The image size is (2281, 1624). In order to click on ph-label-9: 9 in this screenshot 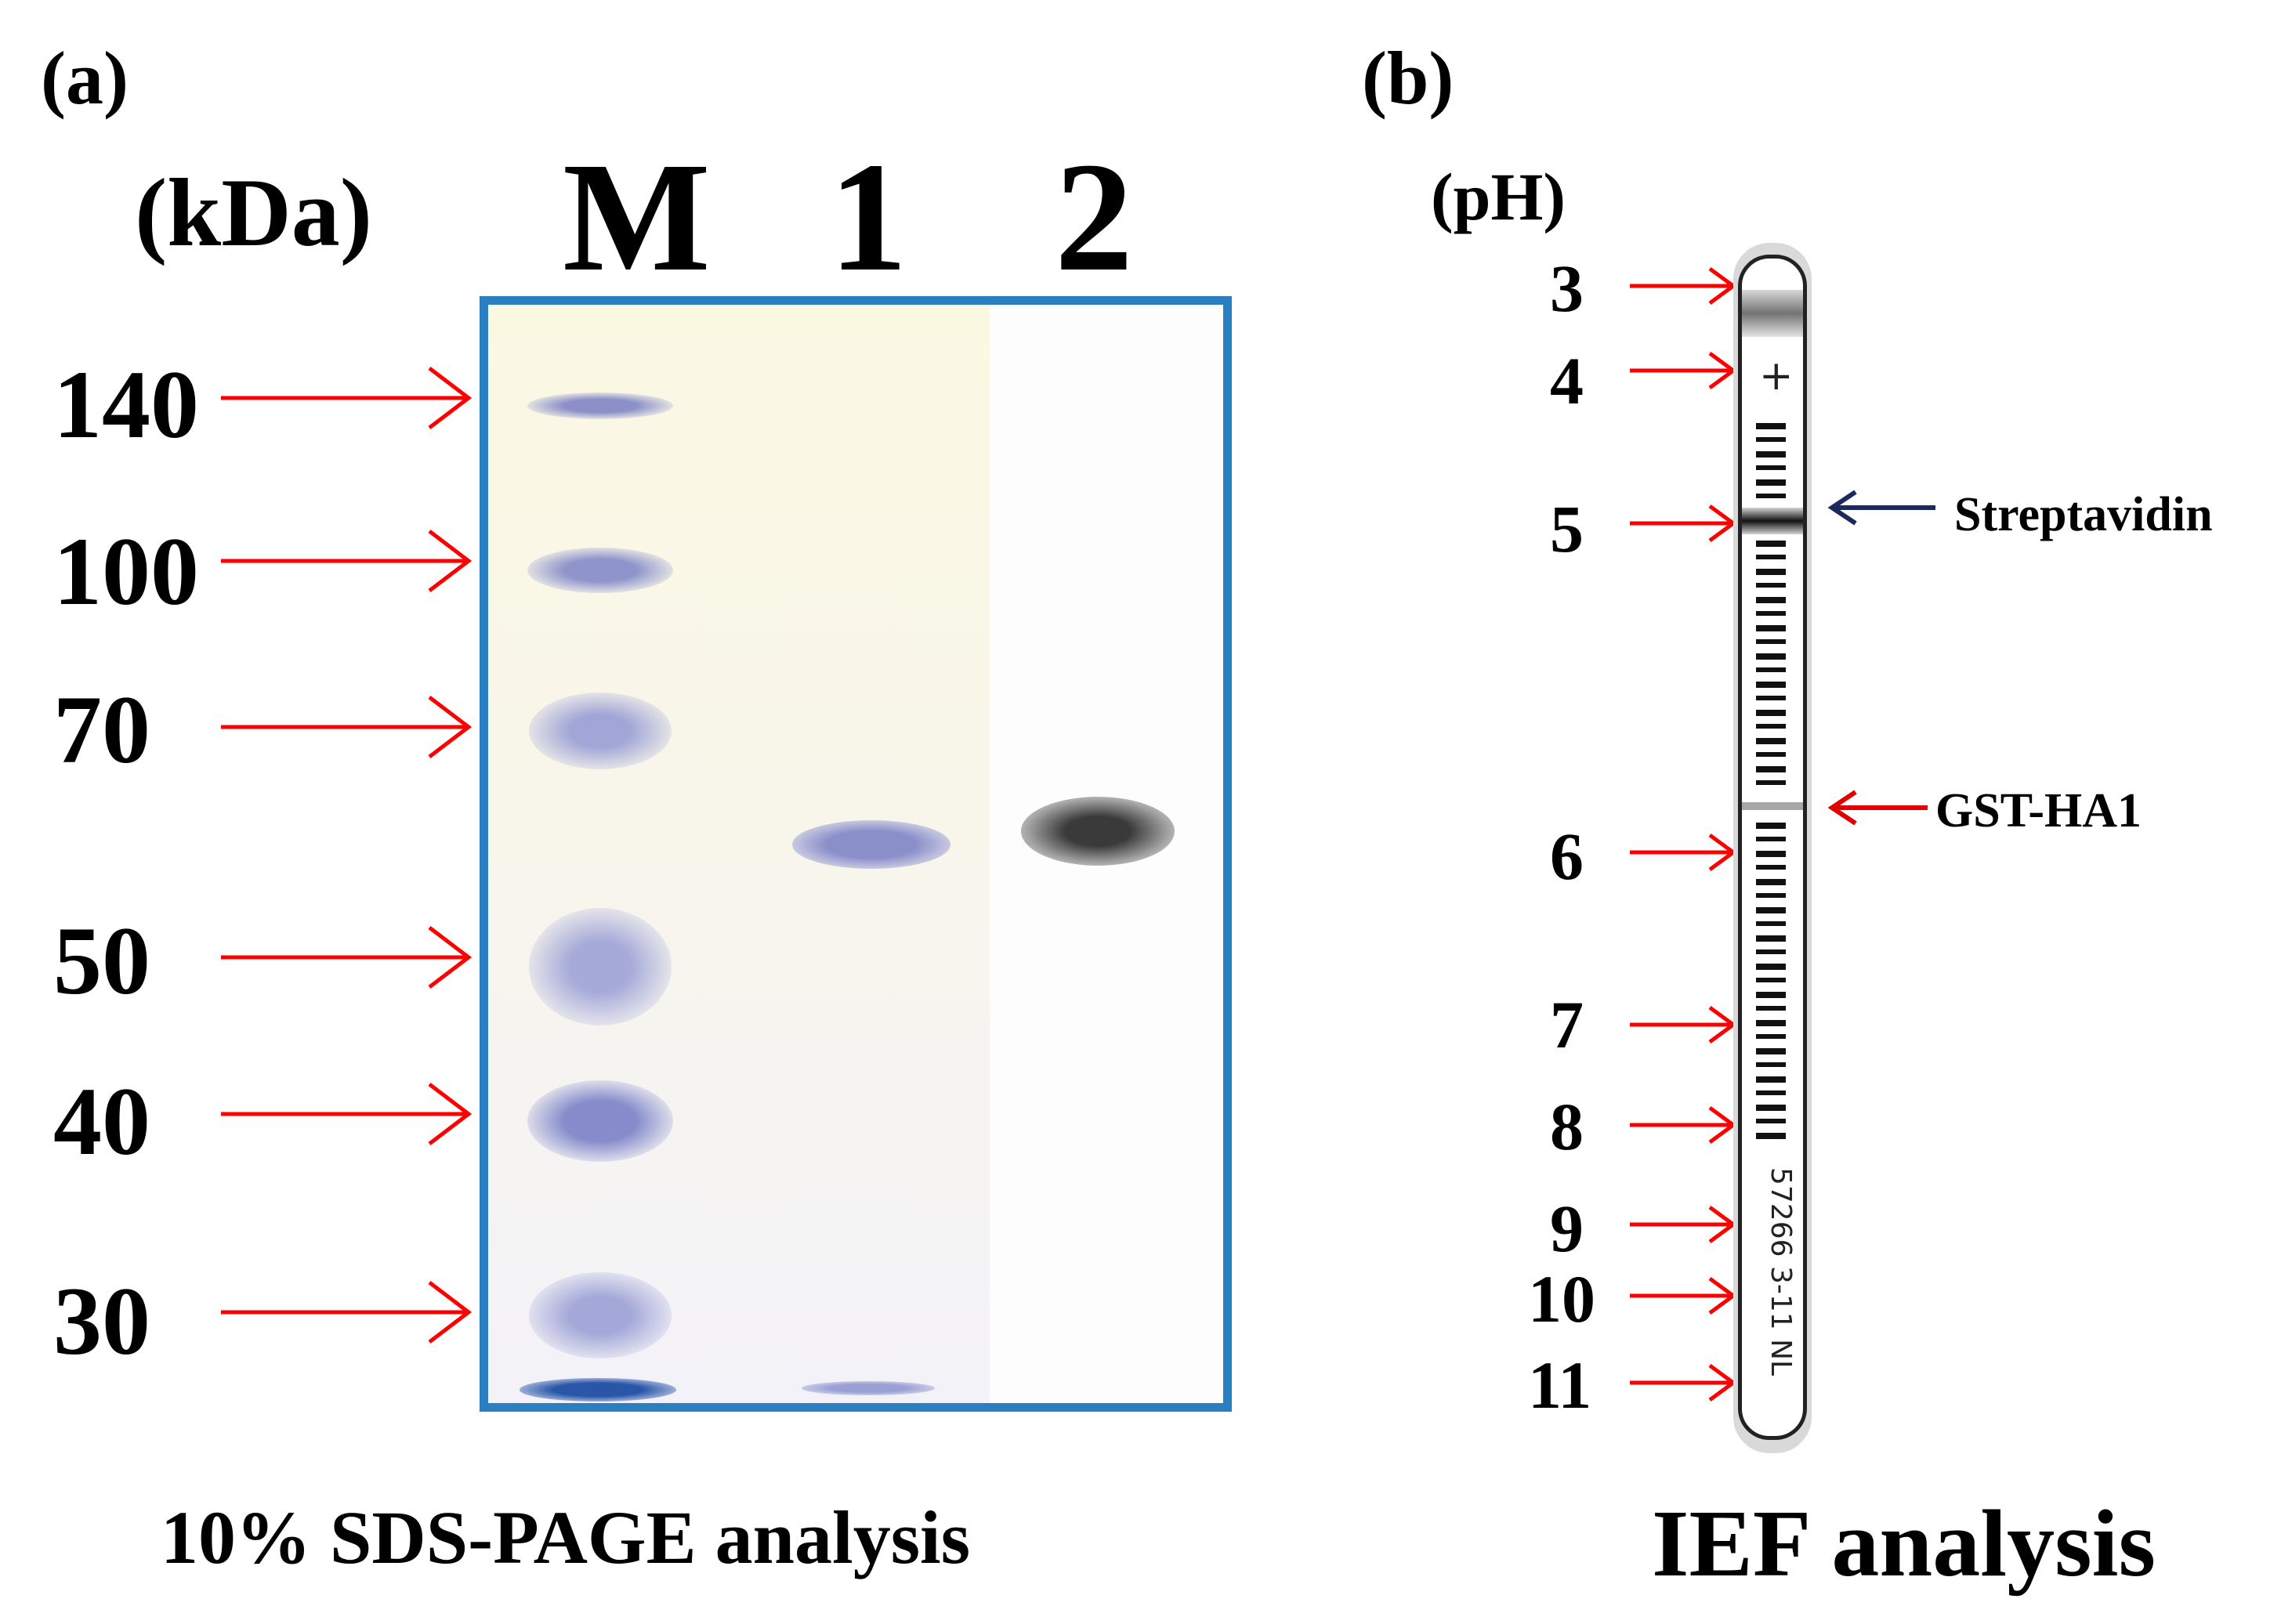, I will do `click(1567, 1228)`.